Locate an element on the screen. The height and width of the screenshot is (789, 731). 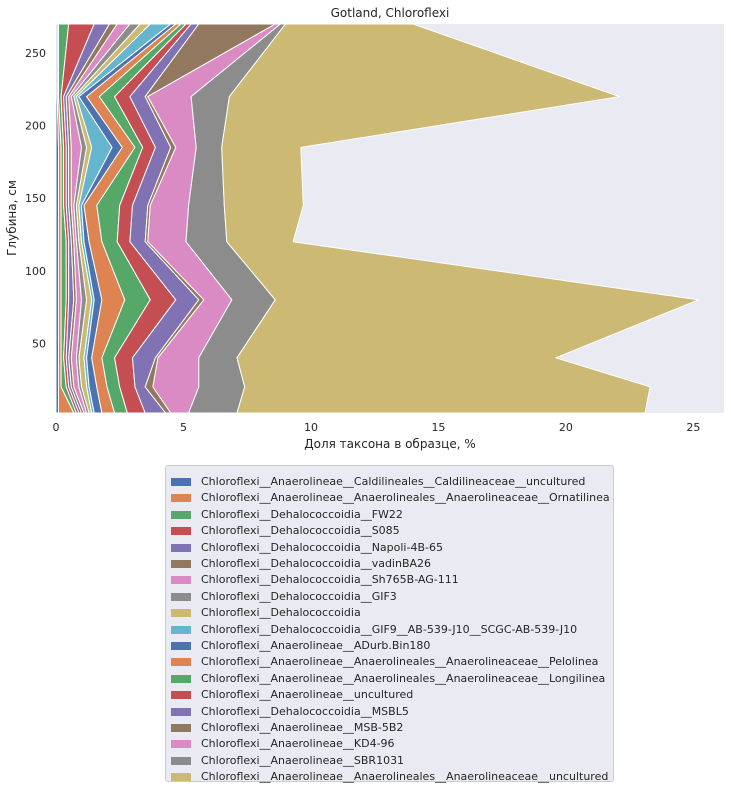
x-tick-labels: 0 5 10 15 20 25 is located at coordinates (377, 427).